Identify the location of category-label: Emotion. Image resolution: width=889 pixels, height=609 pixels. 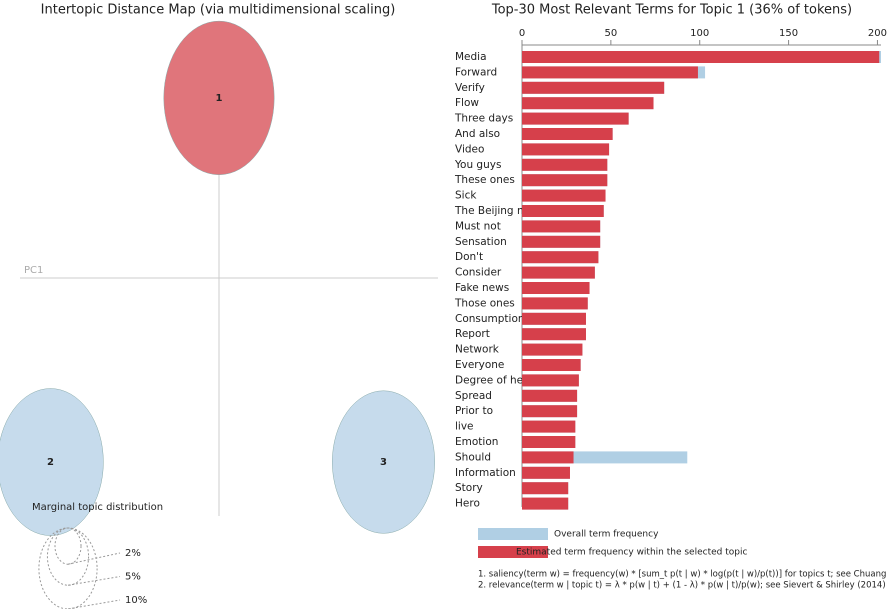
(476, 442).